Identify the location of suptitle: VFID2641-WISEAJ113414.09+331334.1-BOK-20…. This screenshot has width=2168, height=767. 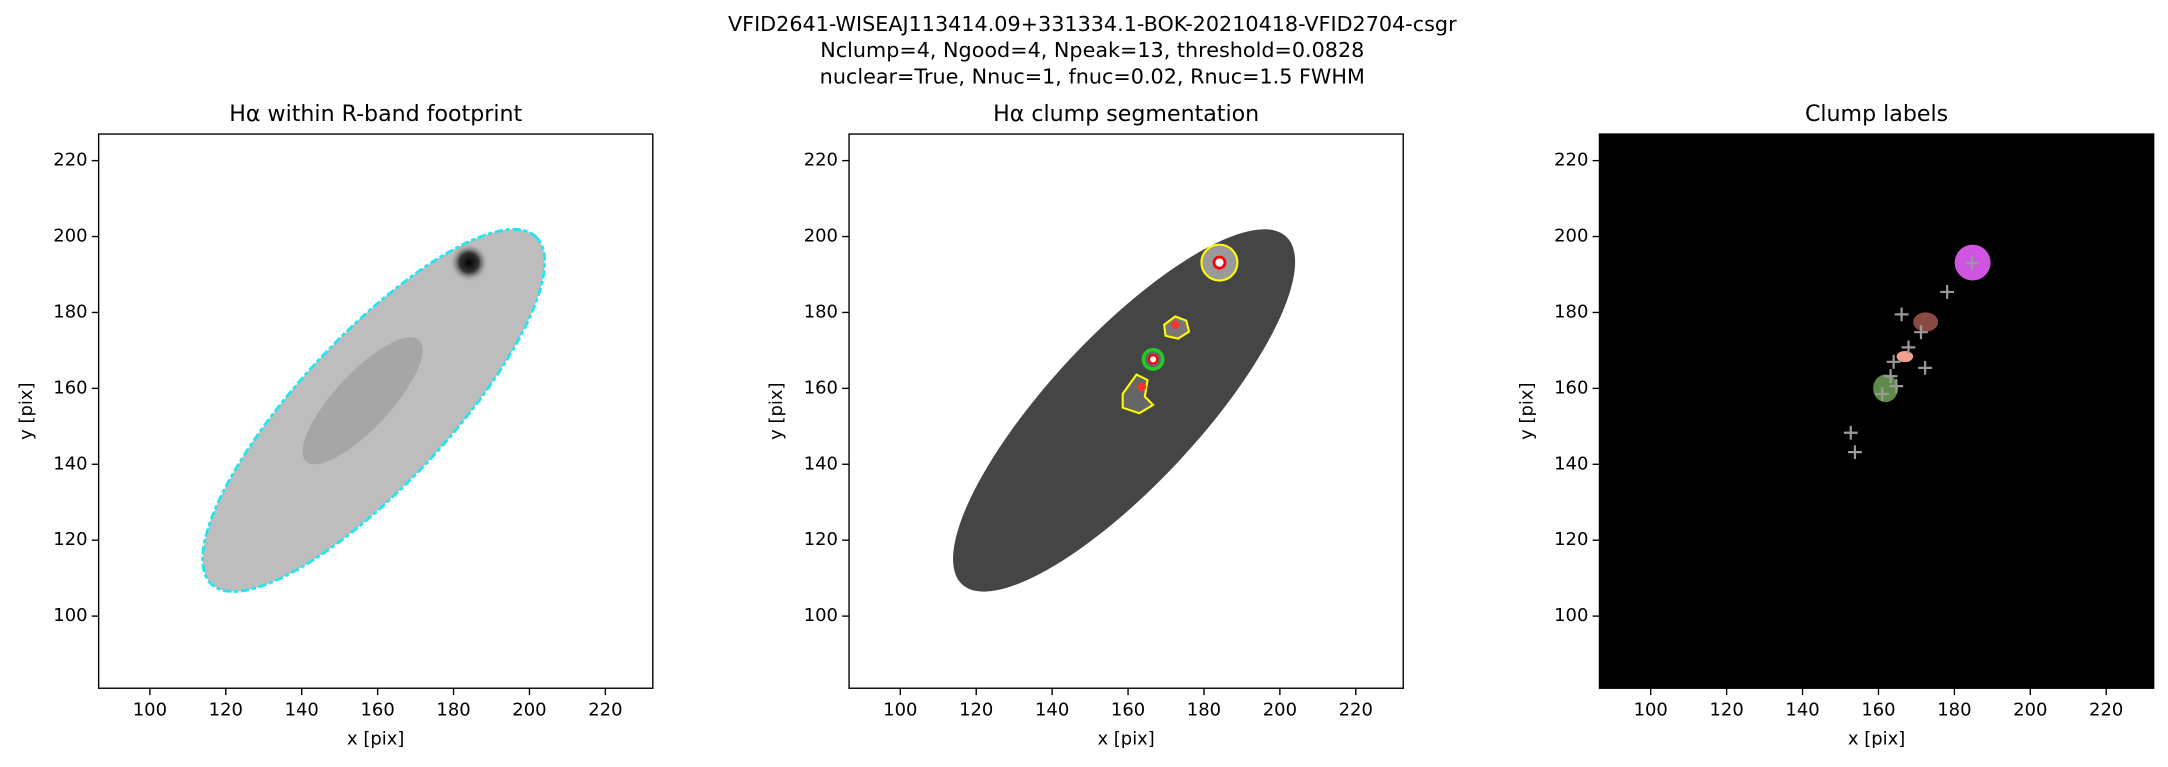
(1092, 24).